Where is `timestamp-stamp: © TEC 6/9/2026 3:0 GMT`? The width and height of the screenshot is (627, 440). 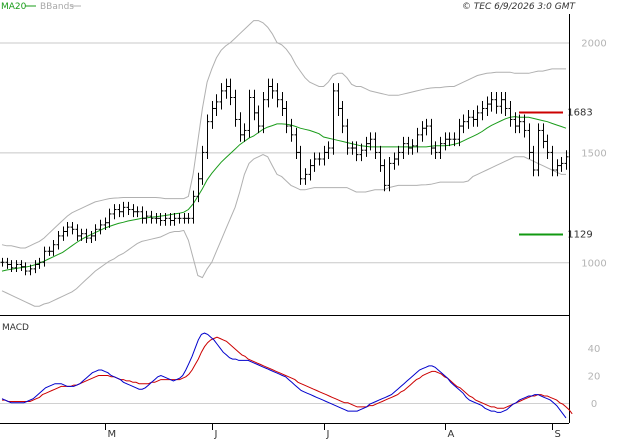 timestamp-stamp: © TEC 6/9/2026 3:0 GMT is located at coordinates (519, 7).